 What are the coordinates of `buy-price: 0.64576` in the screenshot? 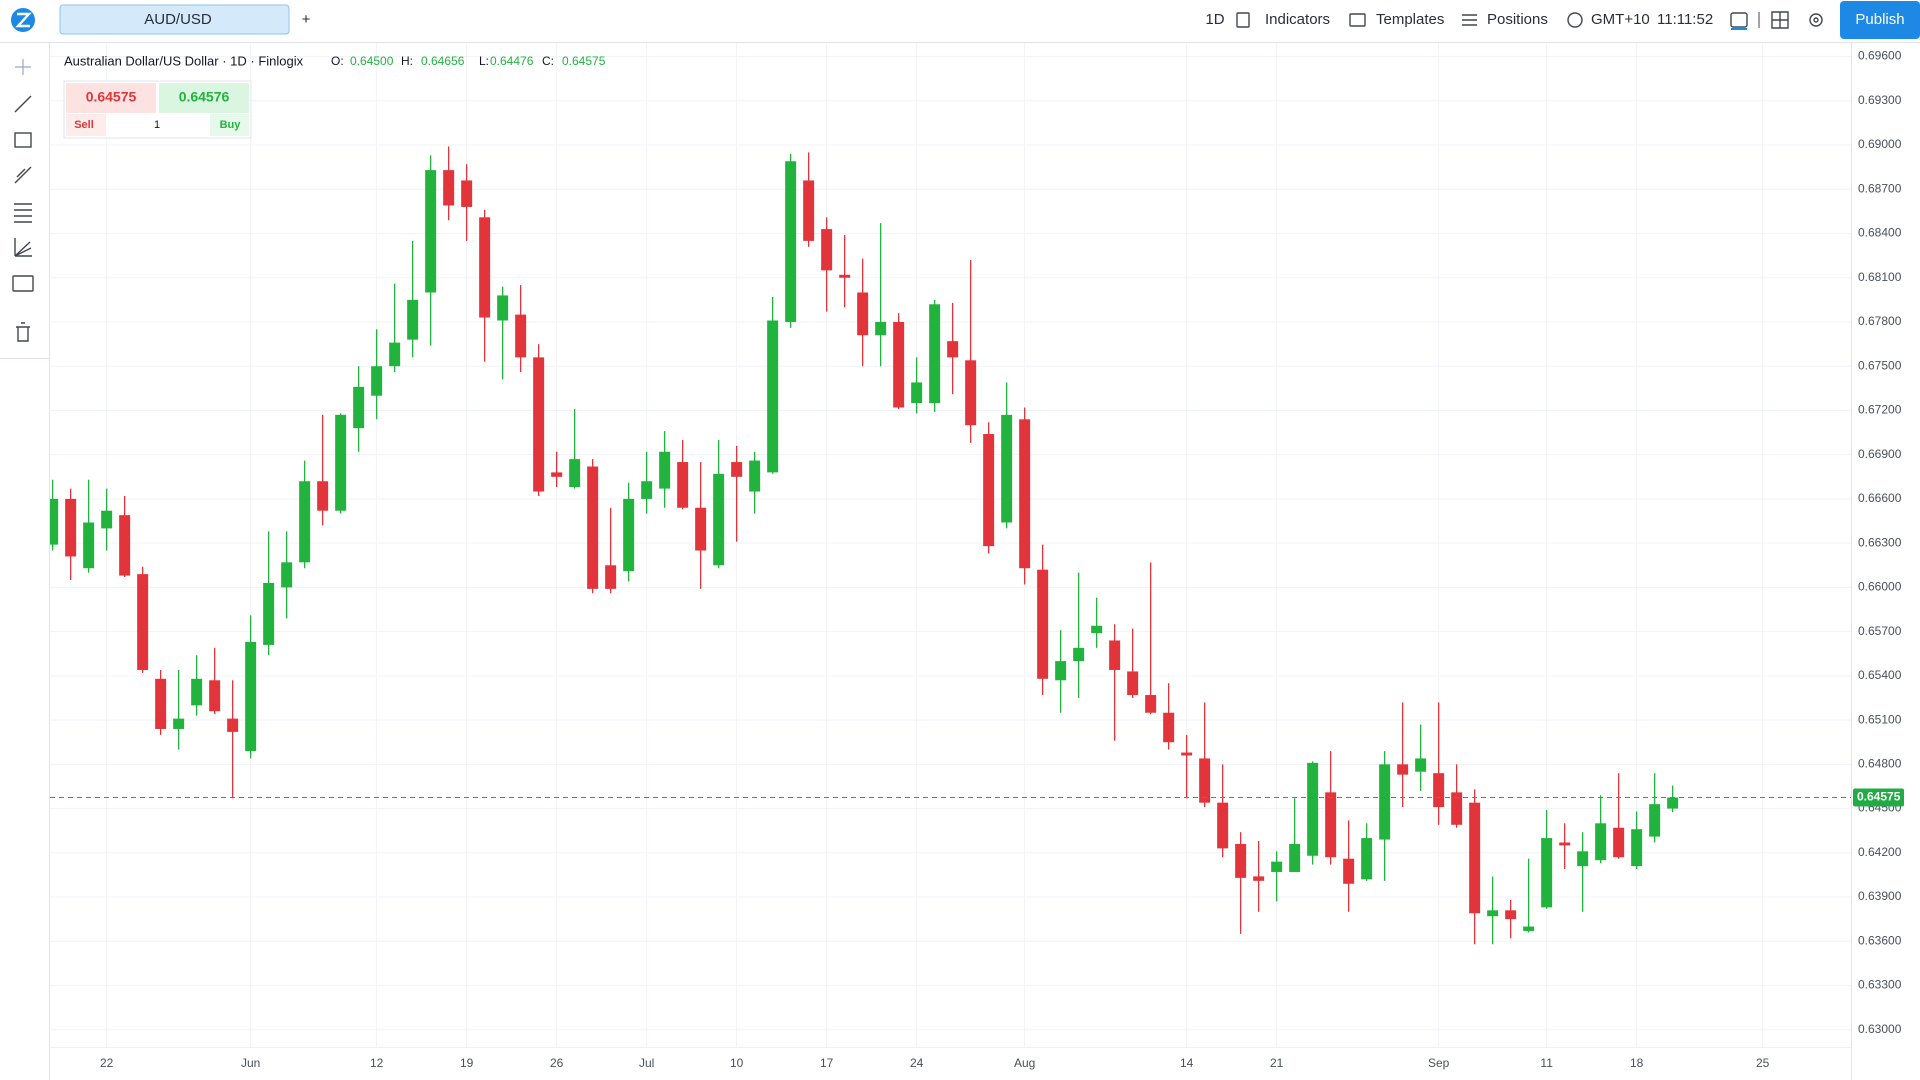 It's located at (204, 97).